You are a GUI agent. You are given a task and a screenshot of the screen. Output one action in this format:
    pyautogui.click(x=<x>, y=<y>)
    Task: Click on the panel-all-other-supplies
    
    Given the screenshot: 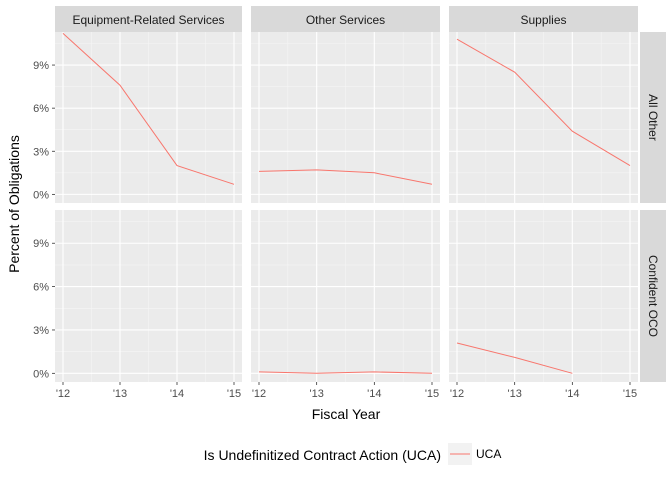 What is the action you would take?
    pyautogui.click(x=543, y=117)
    